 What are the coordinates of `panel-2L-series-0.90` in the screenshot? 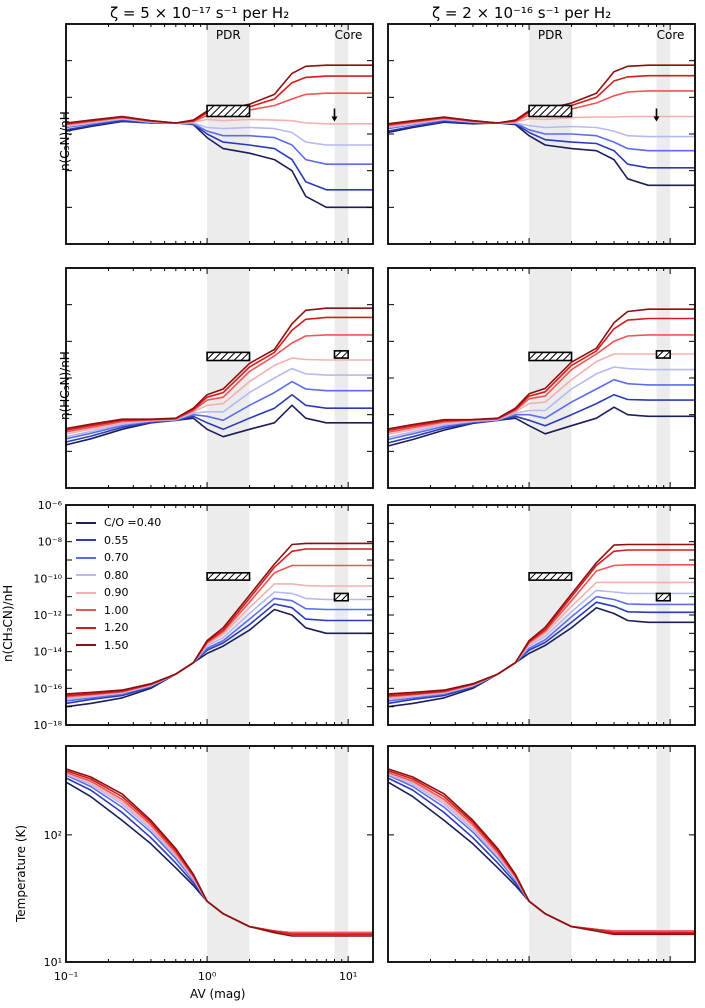 It's located at (219, 396).